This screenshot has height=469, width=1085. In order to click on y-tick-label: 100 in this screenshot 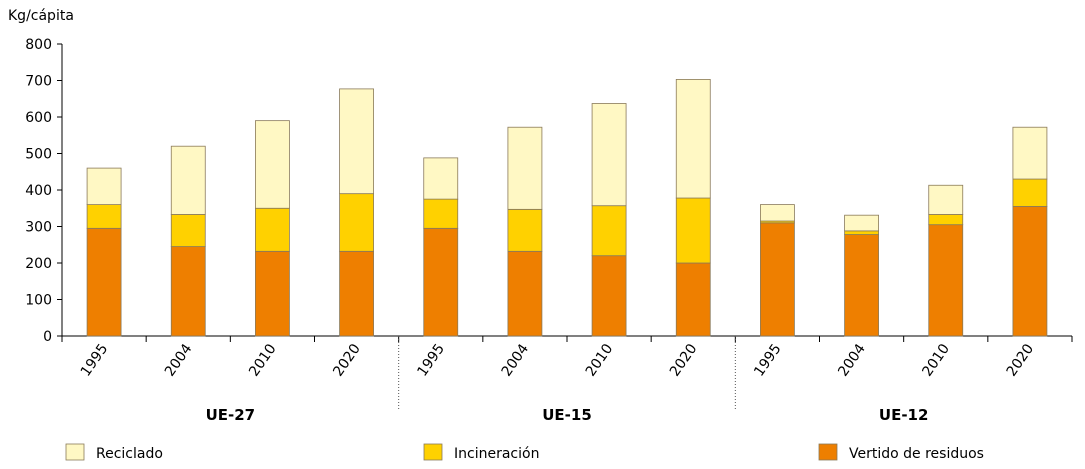, I will do `click(38, 301)`.